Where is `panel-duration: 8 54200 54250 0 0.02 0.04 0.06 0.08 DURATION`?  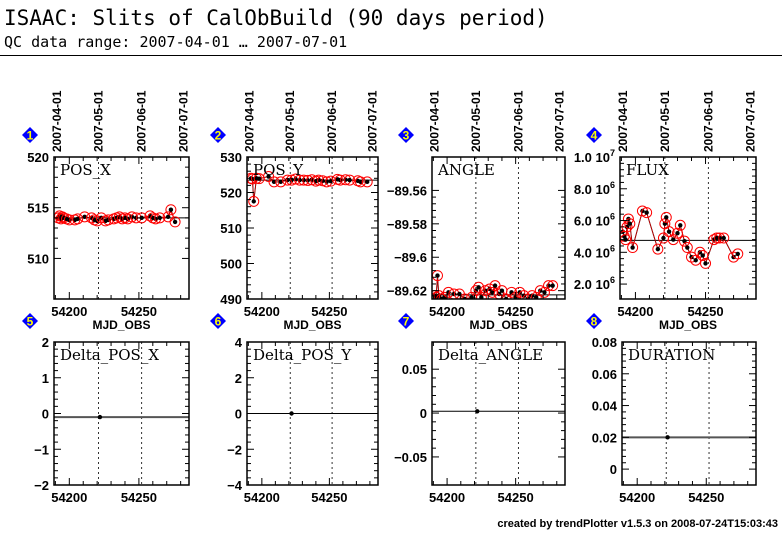 panel-duration: 8 54200 54250 0 0.02 0.04 0.06 0.08 DURATION is located at coordinates (671, 409).